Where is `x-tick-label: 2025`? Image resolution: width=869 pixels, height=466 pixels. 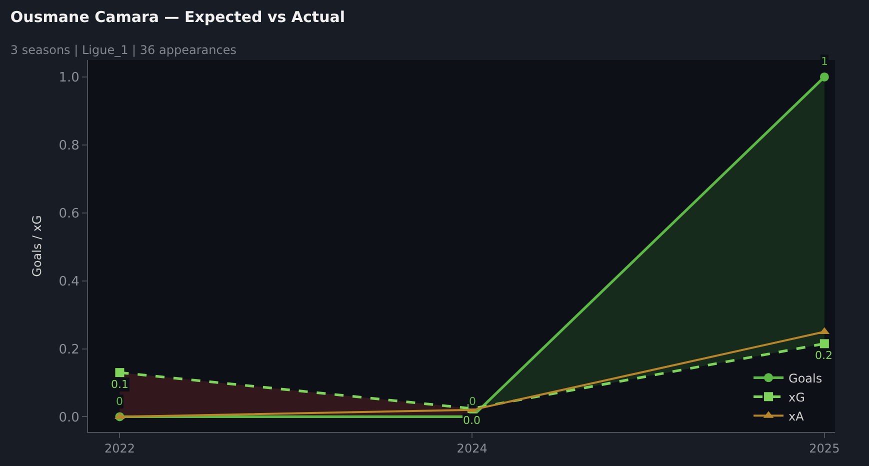
x-tick-label: 2025 is located at coordinates (824, 448).